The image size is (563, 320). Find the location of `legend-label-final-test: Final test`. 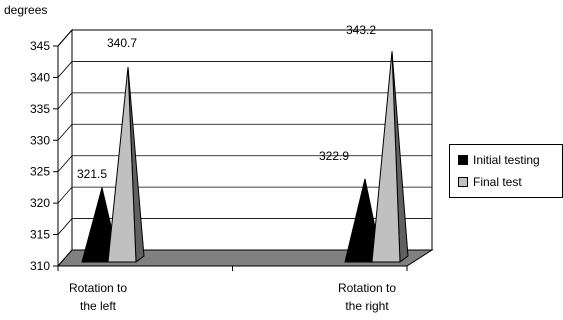

legend-label-final-test: Final test is located at coordinates (497, 182).